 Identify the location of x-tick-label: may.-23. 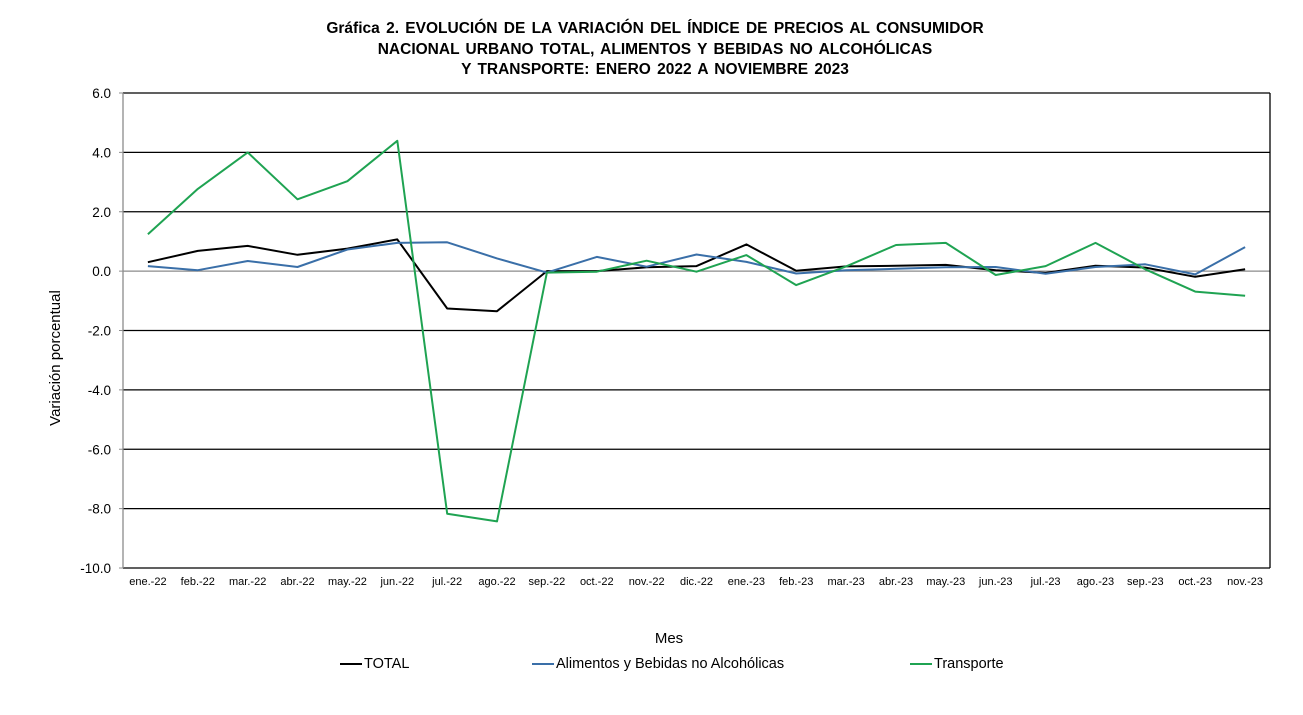
(945, 582).